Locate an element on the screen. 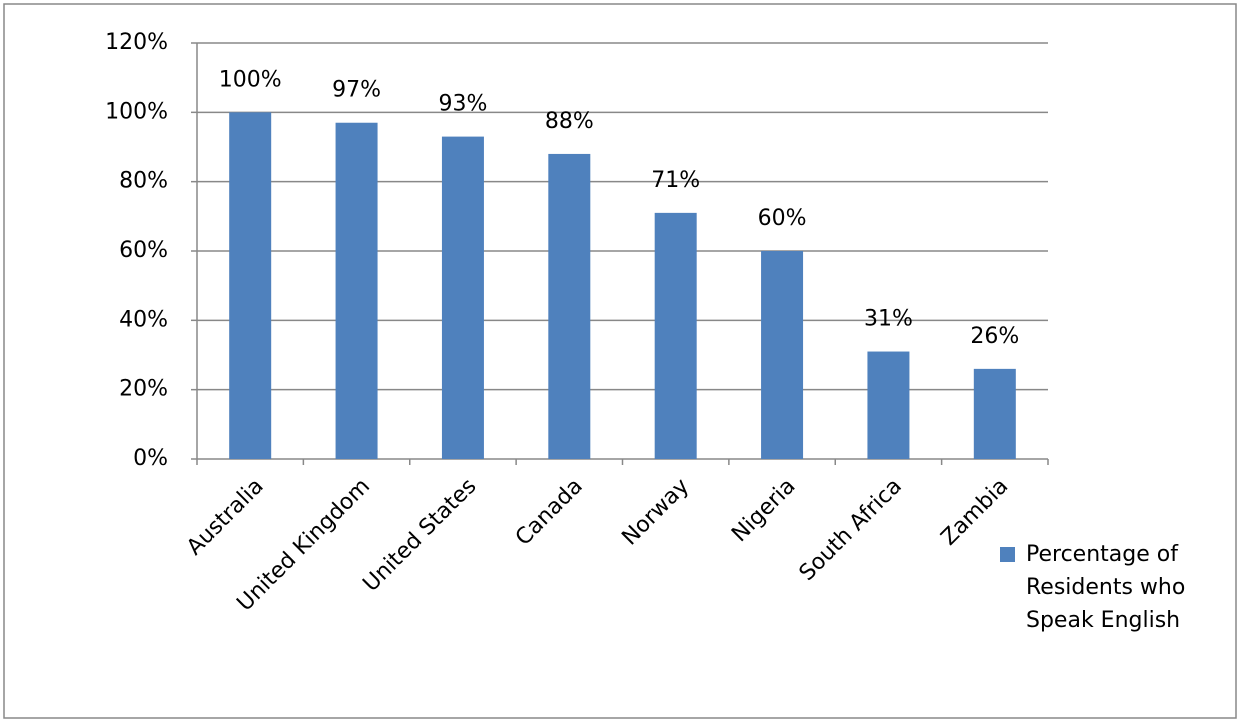 The width and height of the screenshot is (1241, 724). data-label: 71% is located at coordinates (675, 180).